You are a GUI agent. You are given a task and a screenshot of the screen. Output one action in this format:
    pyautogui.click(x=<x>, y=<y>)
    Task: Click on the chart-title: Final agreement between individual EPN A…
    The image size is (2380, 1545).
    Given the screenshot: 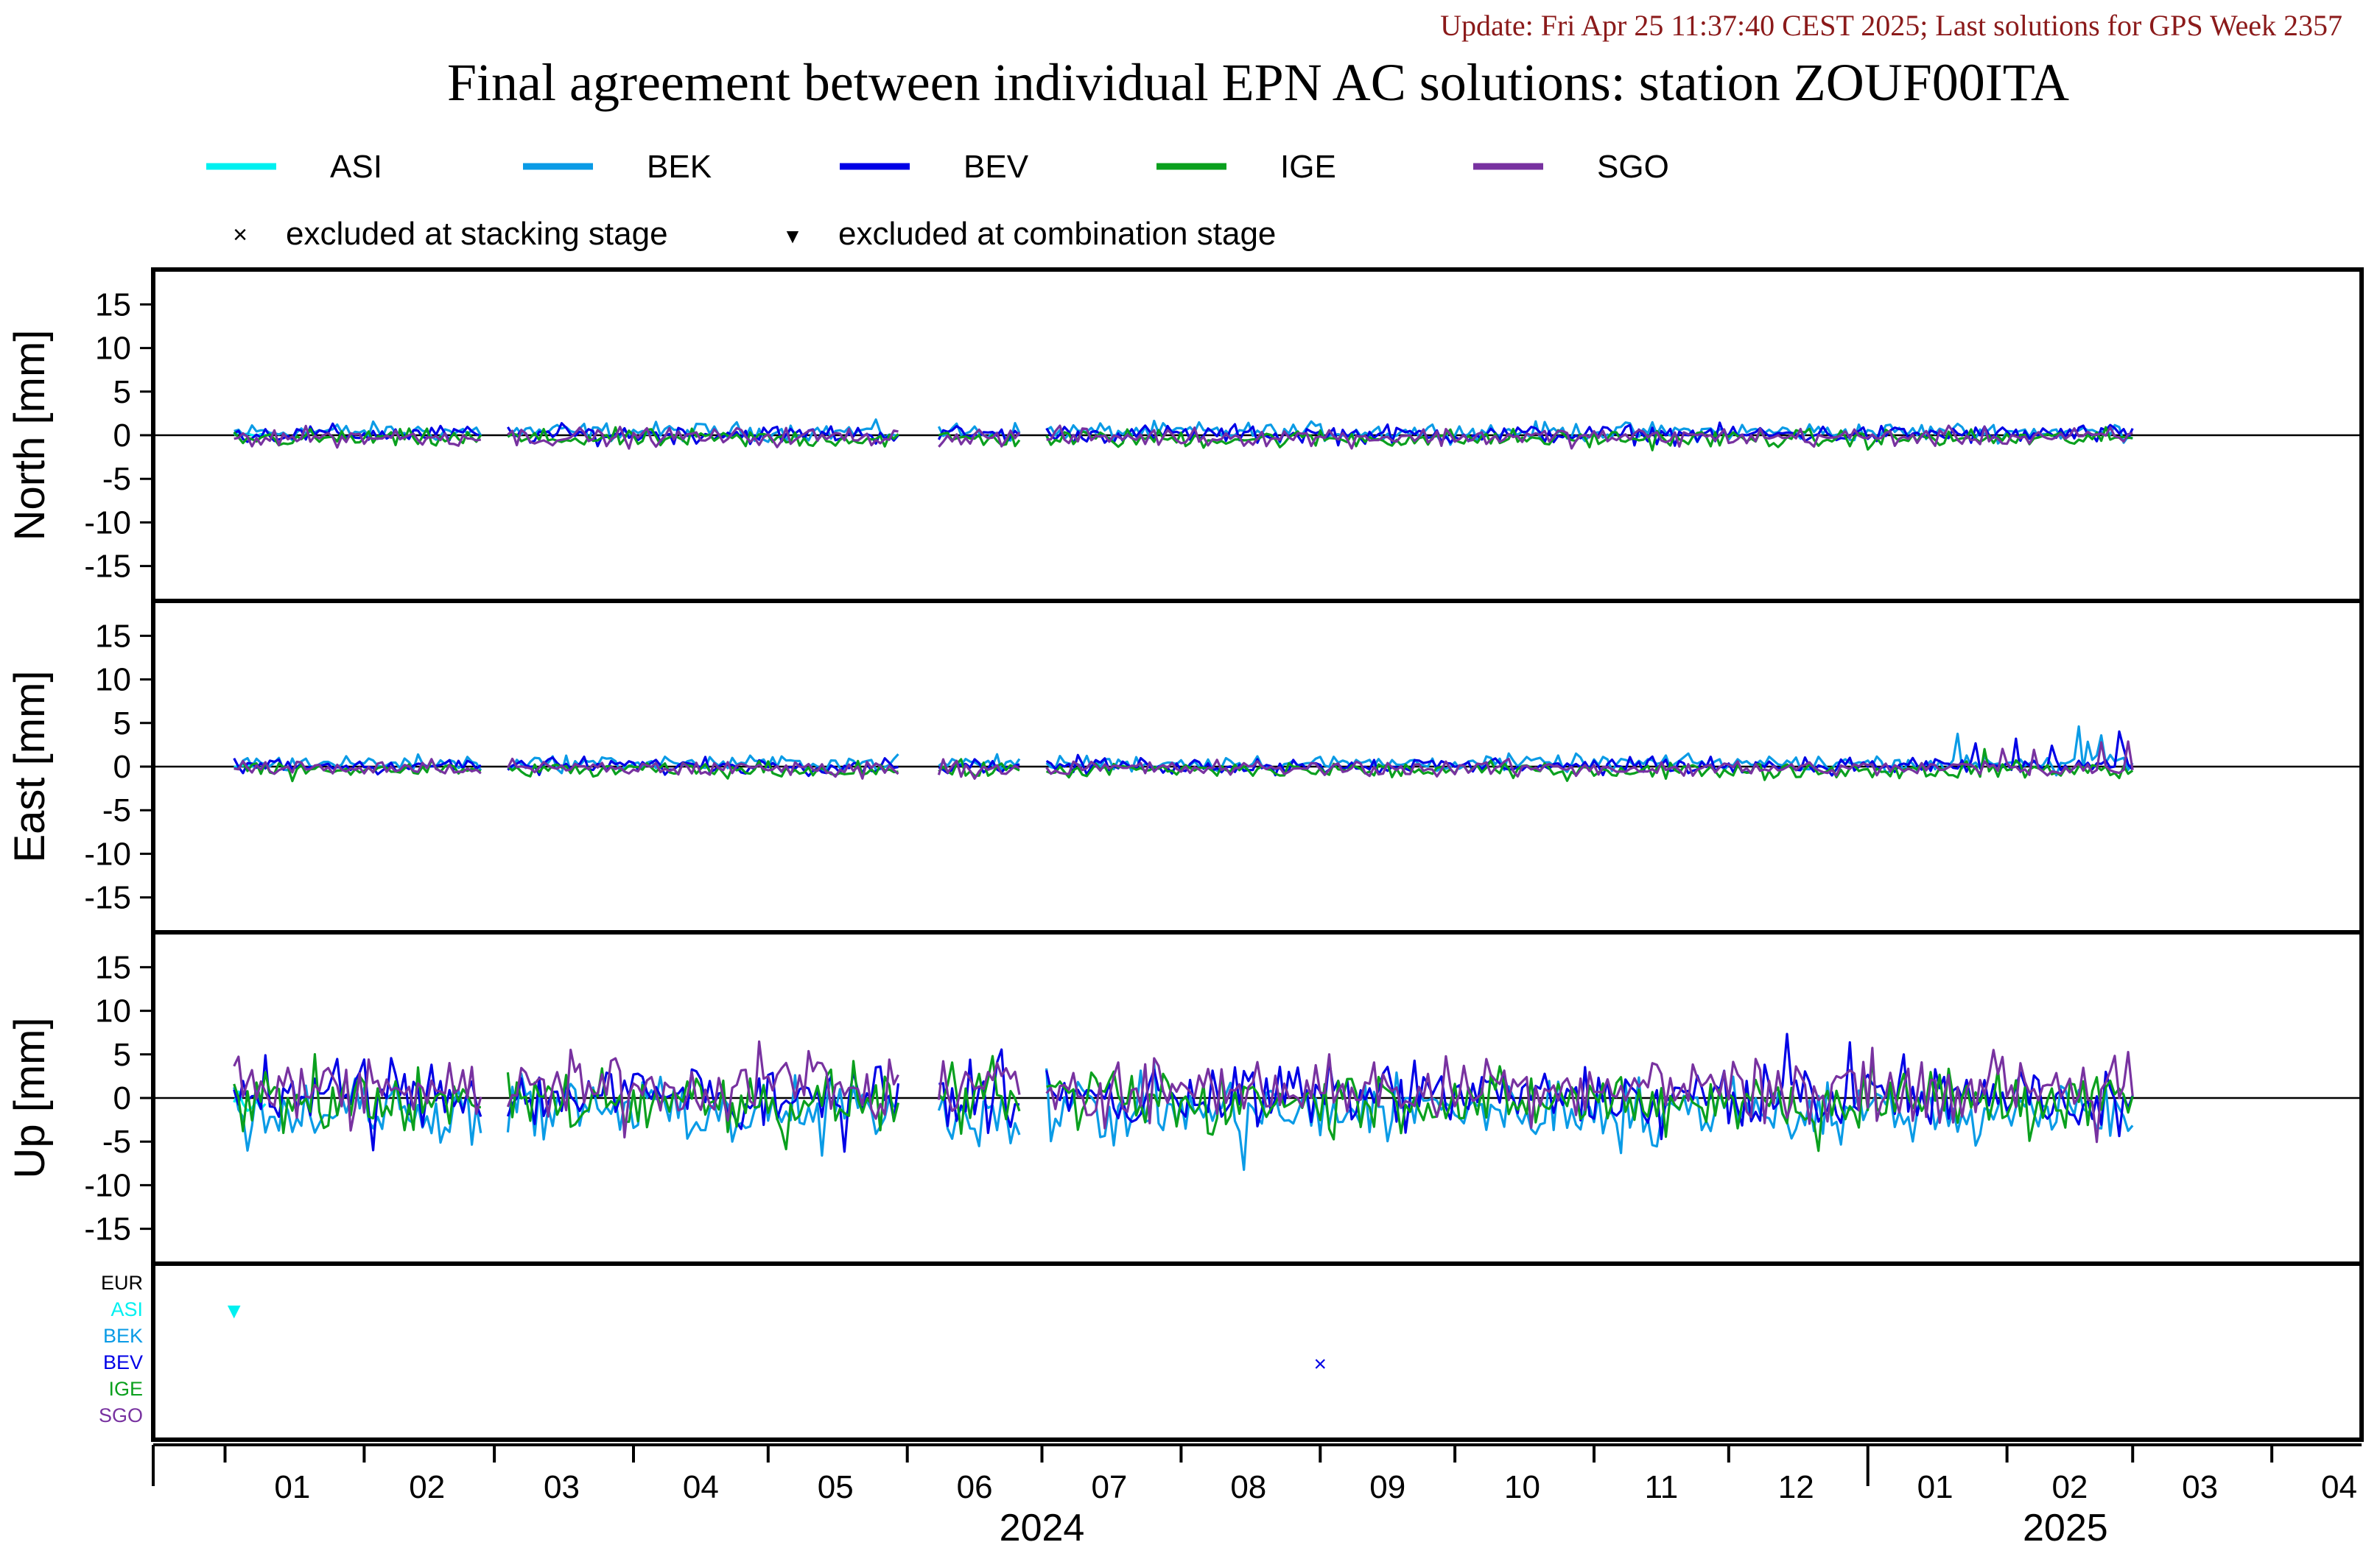 What is the action you would take?
    pyautogui.click(x=1258, y=82)
    